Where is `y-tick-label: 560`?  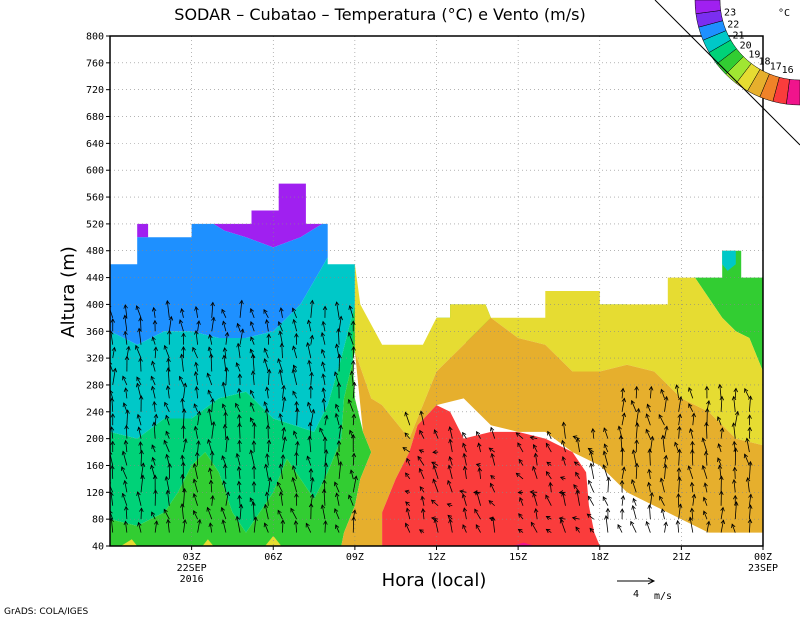 y-tick-label: 560 is located at coordinates (95, 198).